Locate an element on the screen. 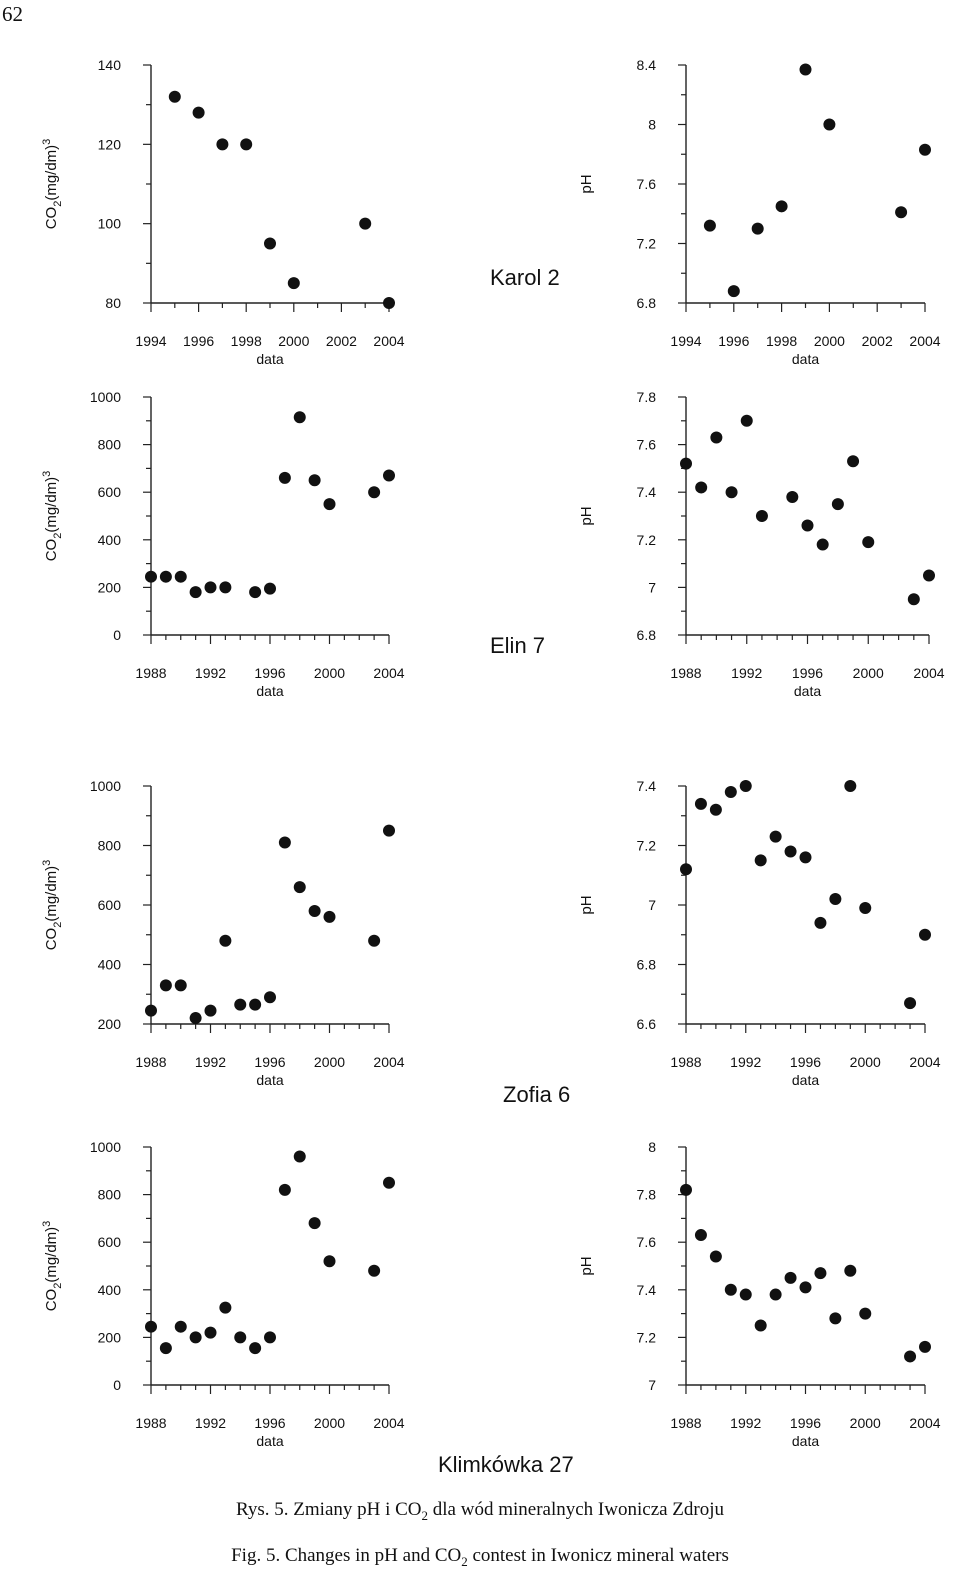  y-tick-label: 800 is located at coordinates (110, 1195).